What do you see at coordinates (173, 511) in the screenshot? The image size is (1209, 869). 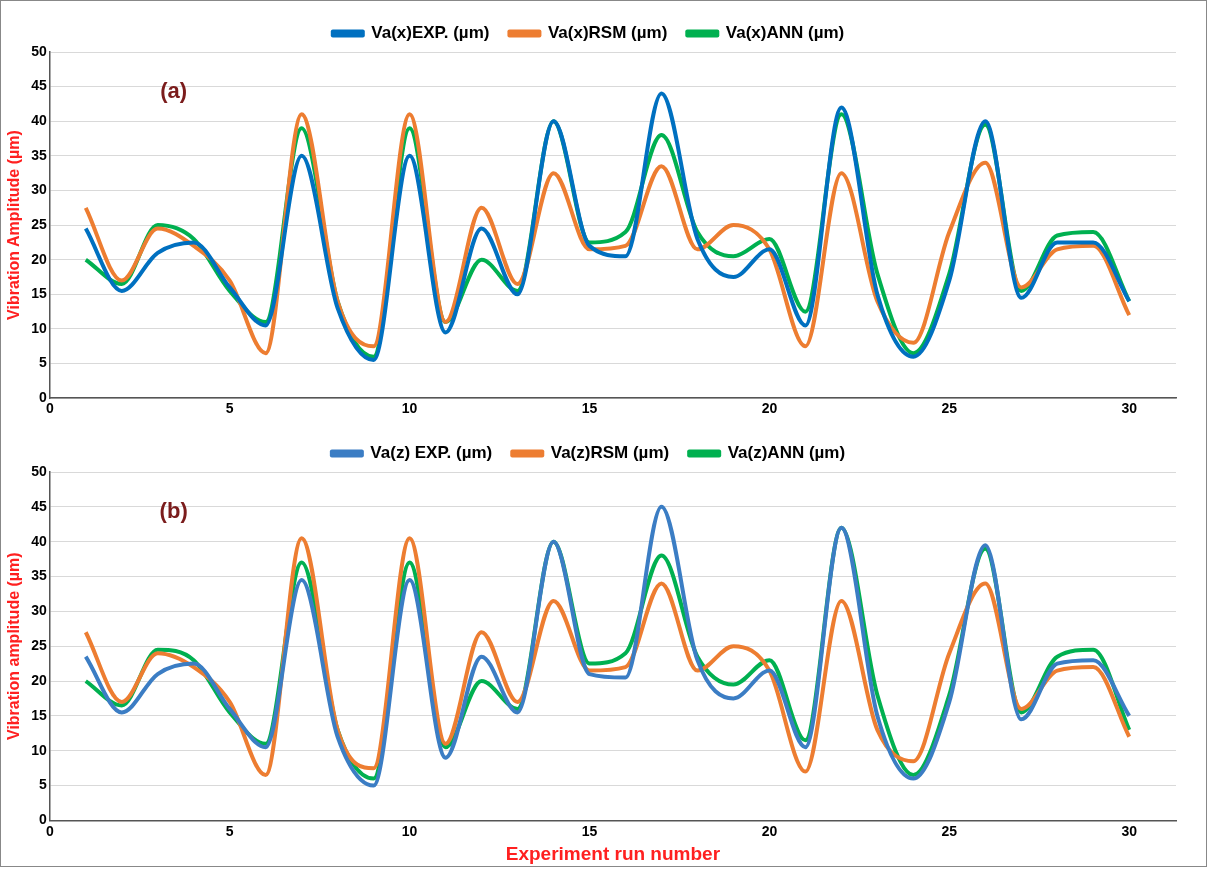 I see `annotation: (b)` at bounding box center [173, 511].